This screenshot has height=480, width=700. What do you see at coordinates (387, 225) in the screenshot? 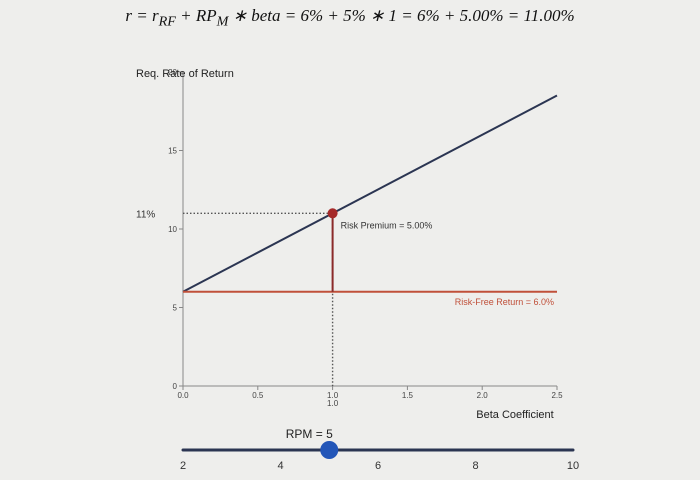
I see `risk-premium-label: Risk Premium = 5.00%` at bounding box center [387, 225].